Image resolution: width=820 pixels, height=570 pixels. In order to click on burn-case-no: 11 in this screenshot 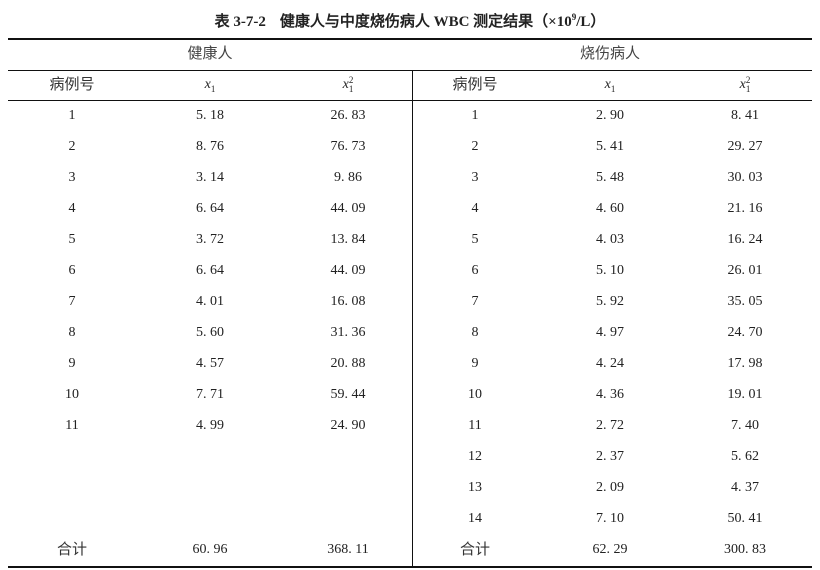, I will do `click(475, 425)`.